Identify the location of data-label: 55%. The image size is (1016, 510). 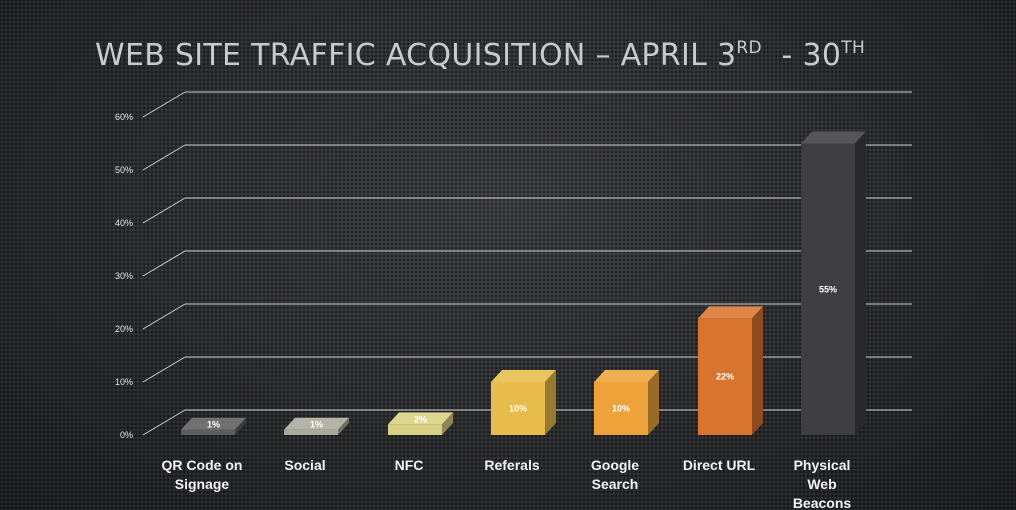
(828, 289).